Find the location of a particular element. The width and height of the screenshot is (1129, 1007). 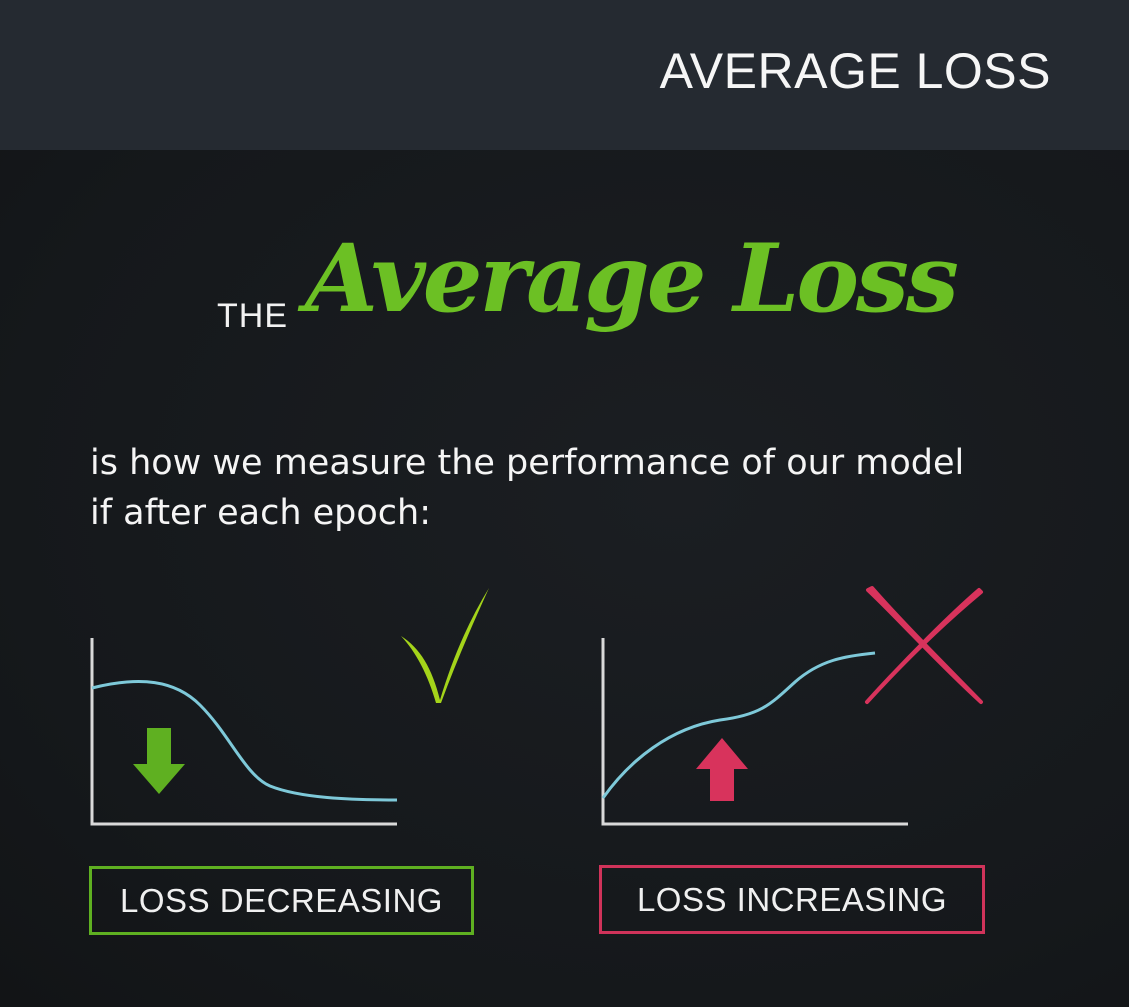

cross-icon is located at coordinates (924, 645).